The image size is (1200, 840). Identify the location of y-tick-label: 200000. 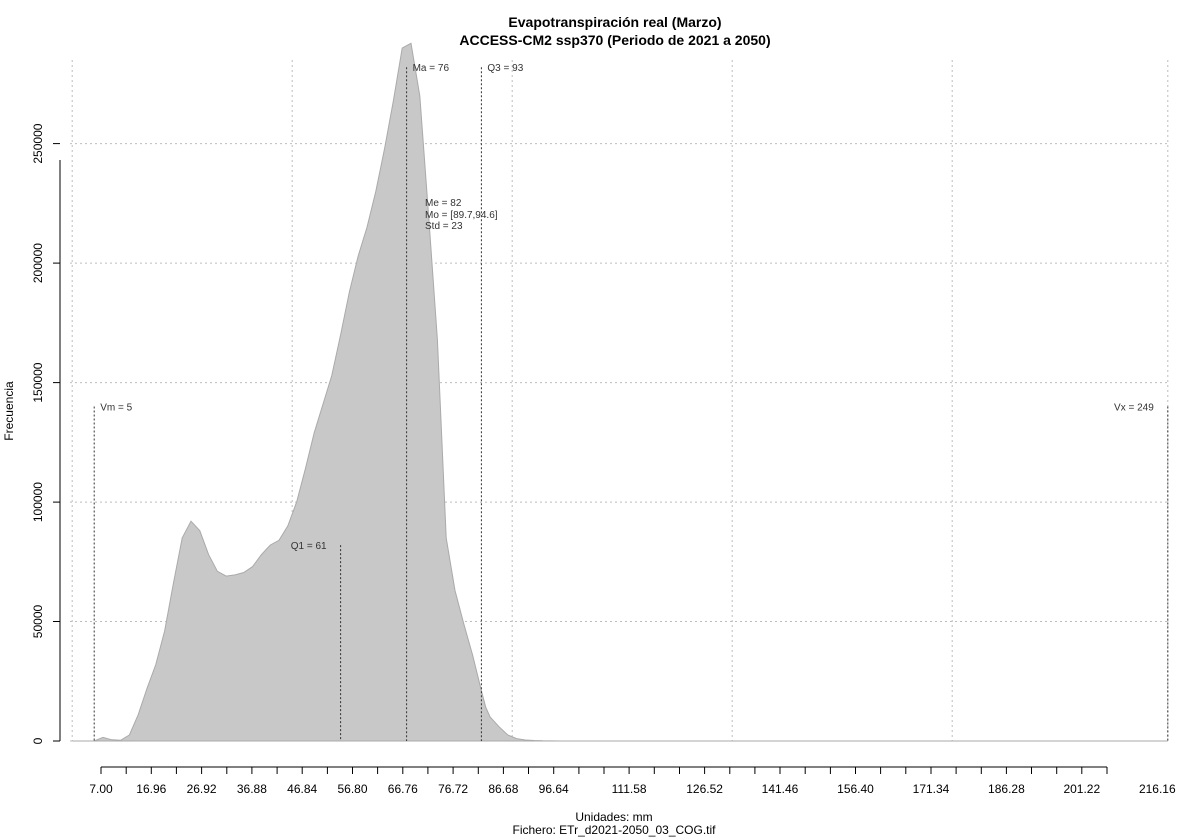
(38, 263).